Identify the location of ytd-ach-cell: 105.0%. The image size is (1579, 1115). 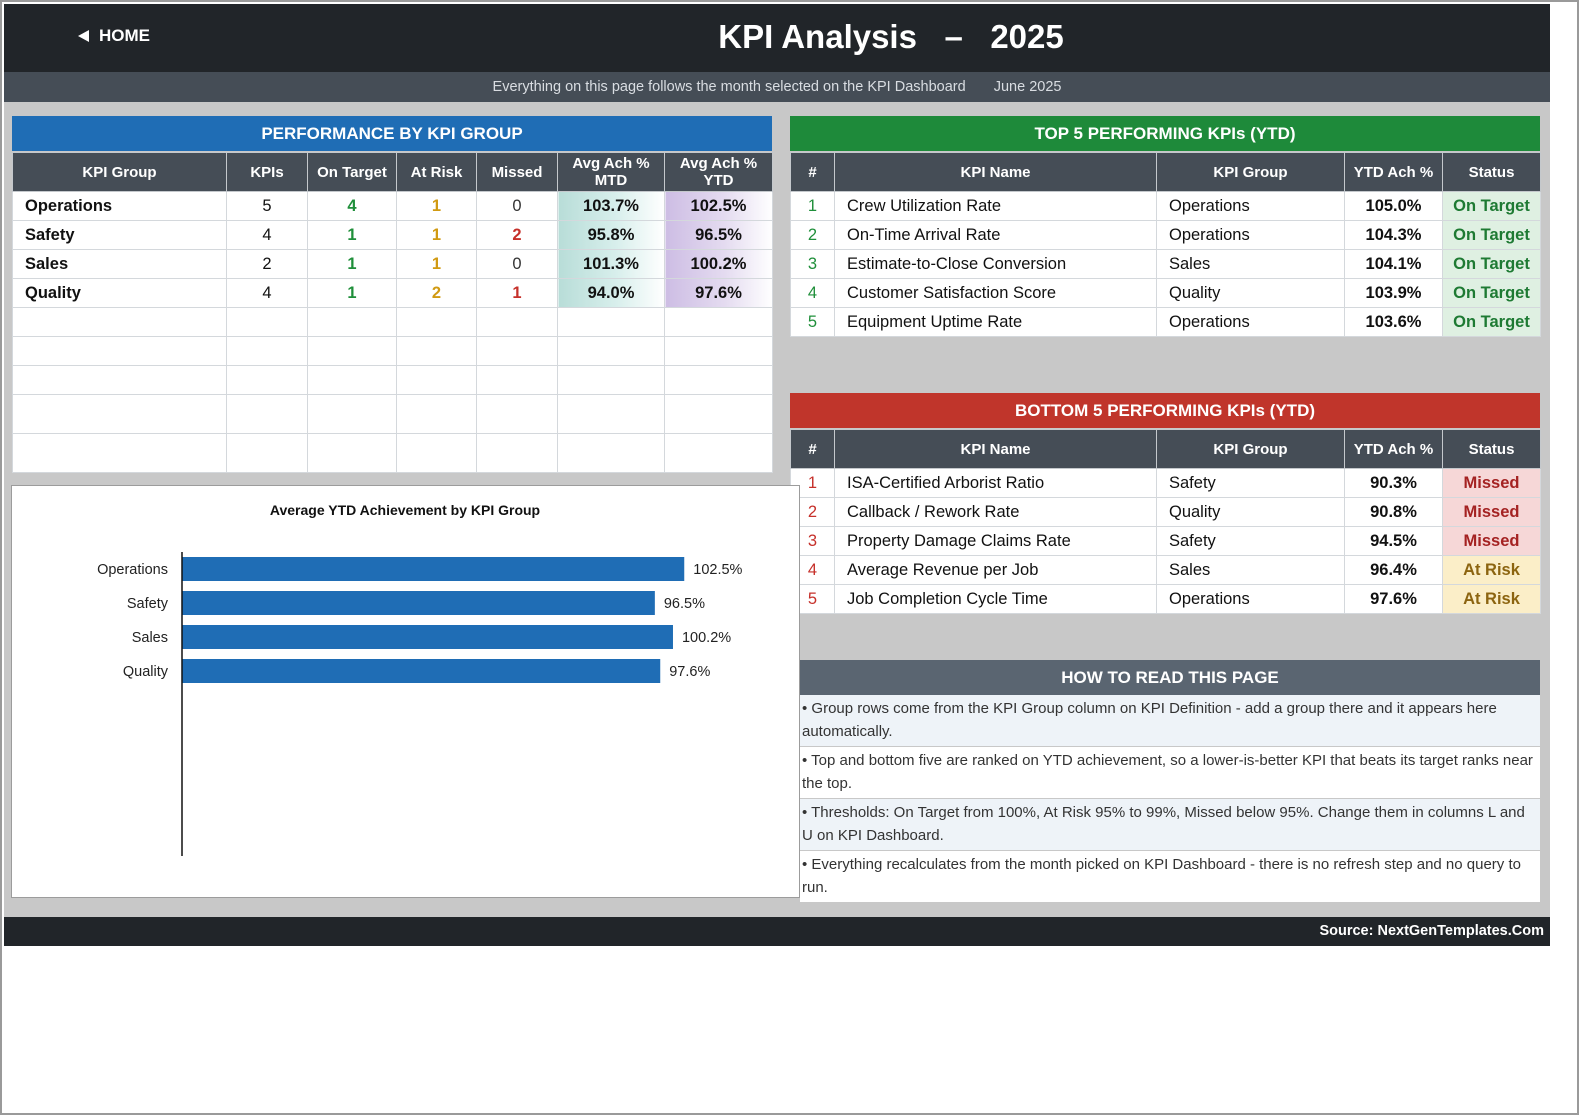
(1393, 206).